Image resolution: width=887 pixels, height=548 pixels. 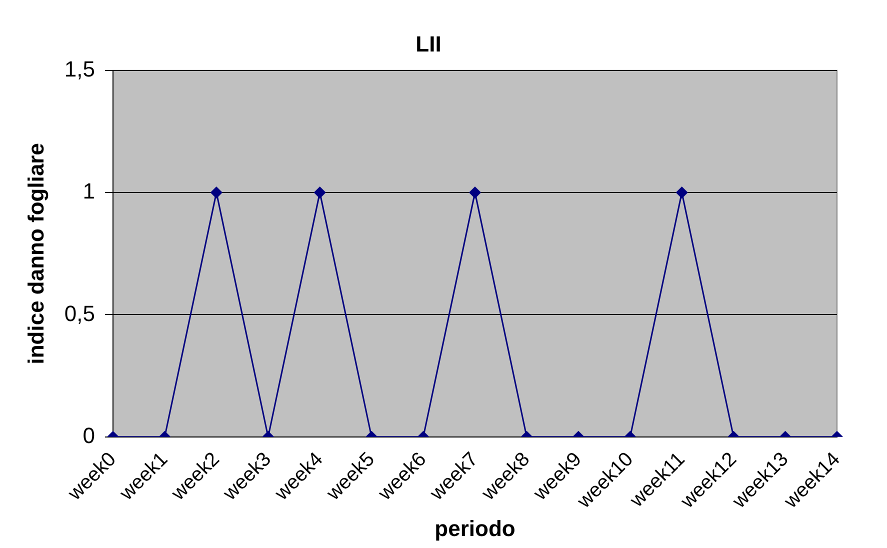 I want to click on y-axis-title: indice danno fogliare, so click(x=35, y=253).